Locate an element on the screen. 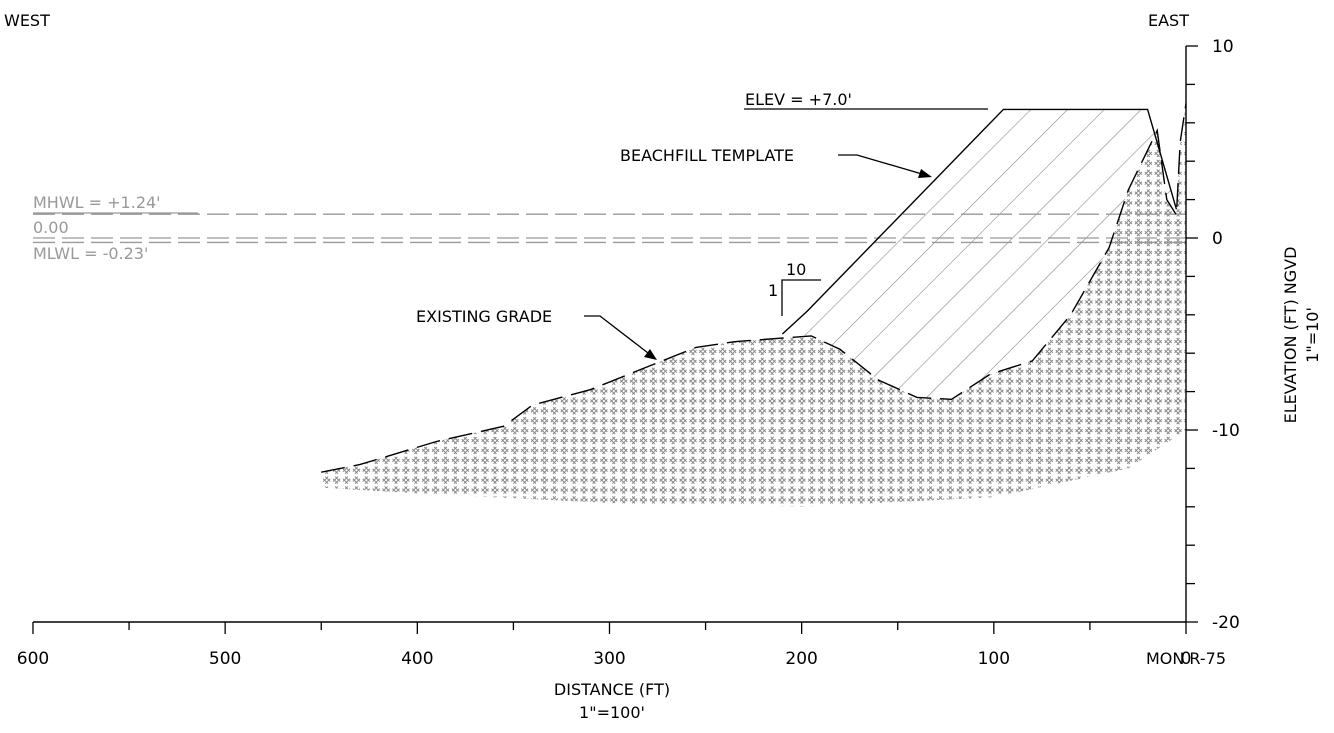  slope-indicator is located at coordinates (801, 297).